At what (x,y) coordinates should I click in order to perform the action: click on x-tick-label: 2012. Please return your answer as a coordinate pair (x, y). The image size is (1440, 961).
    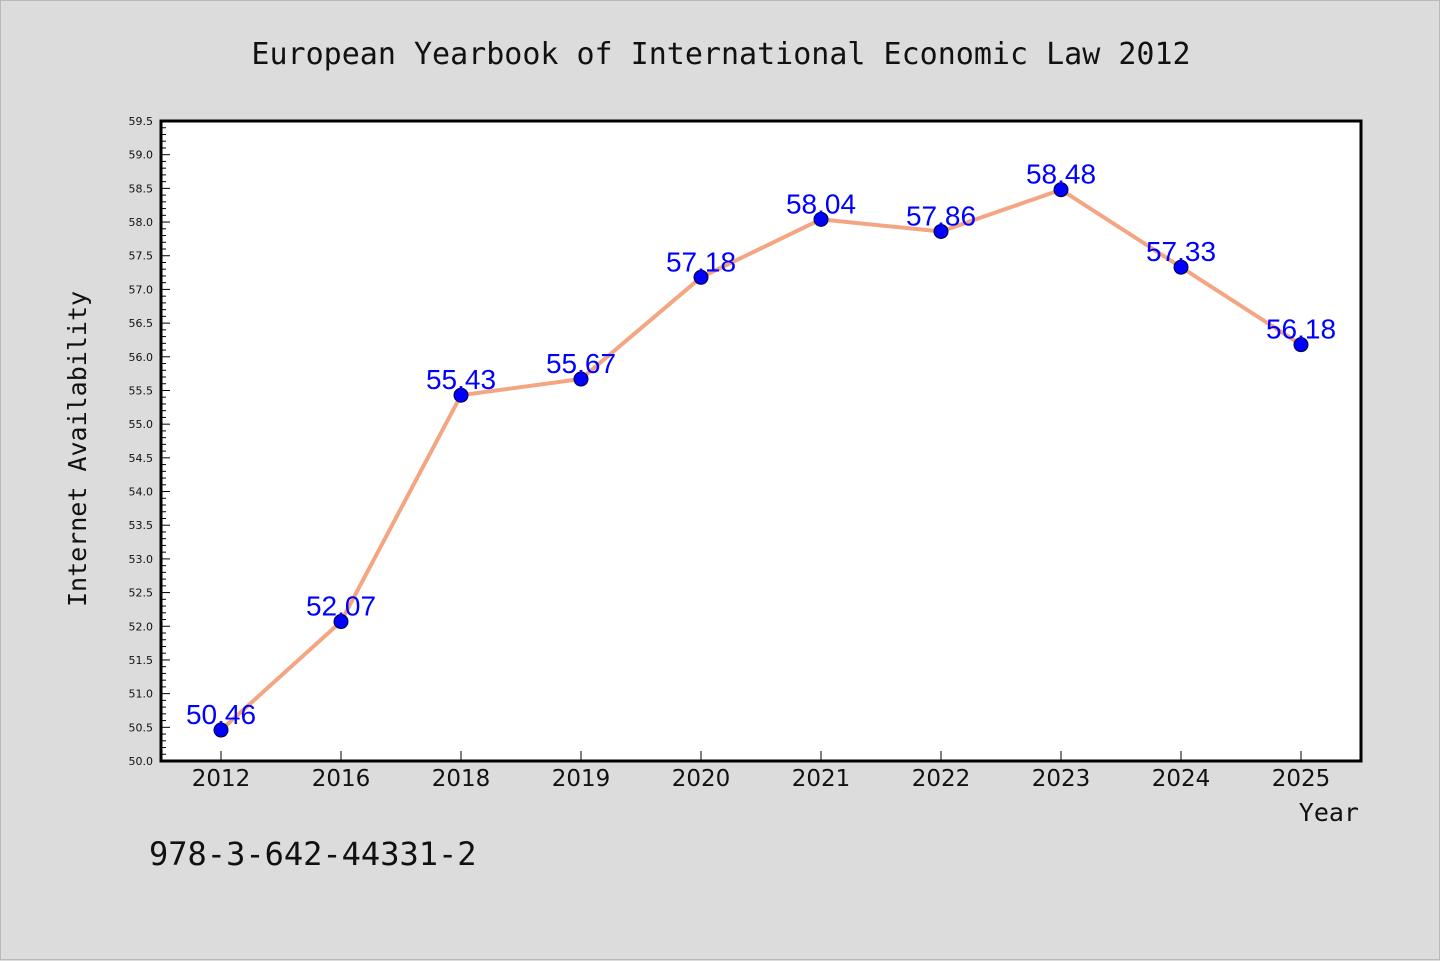
    Looking at the image, I should click on (221, 779).